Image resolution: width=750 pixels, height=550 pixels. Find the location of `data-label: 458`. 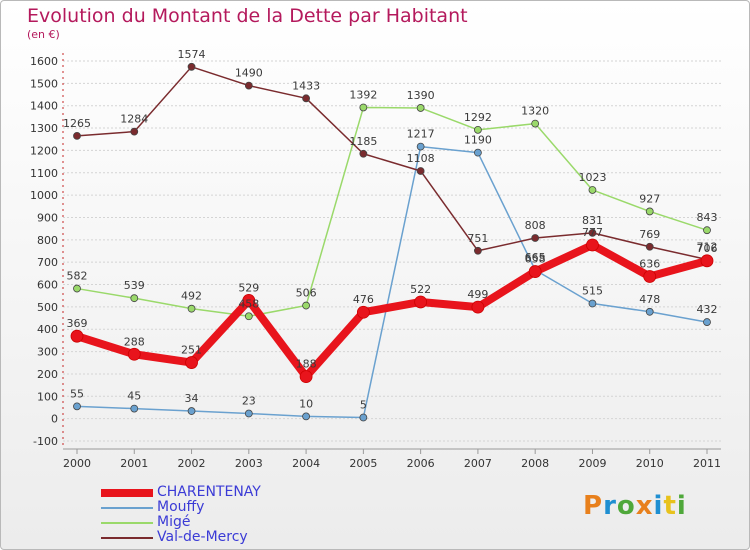

data-label: 458 is located at coordinates (248, 303).